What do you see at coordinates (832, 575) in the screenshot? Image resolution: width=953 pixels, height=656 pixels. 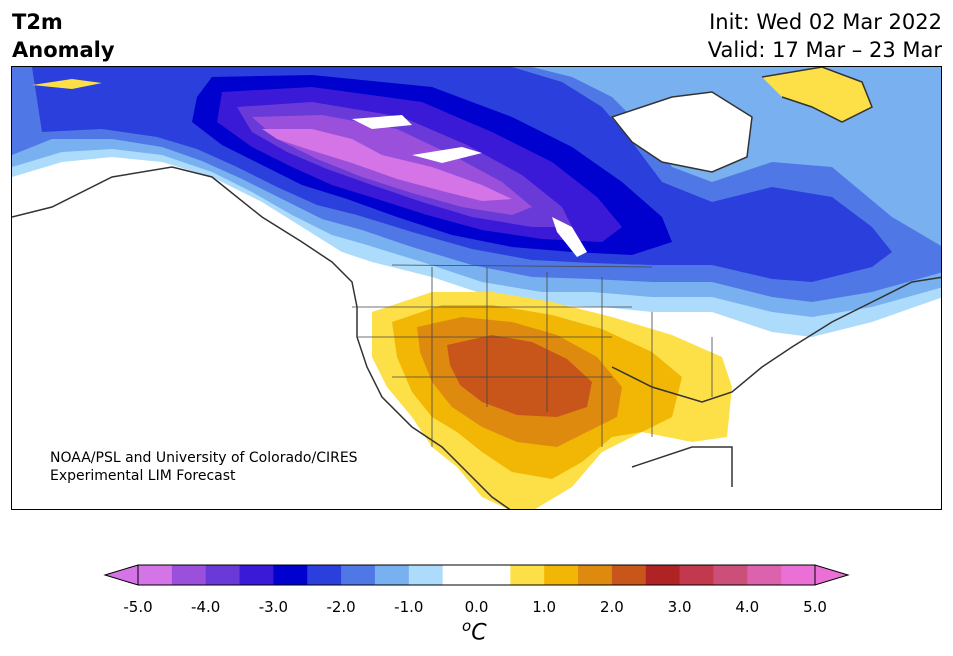 I see `colorbar-over-triangle` at bounding box center [832, 575].